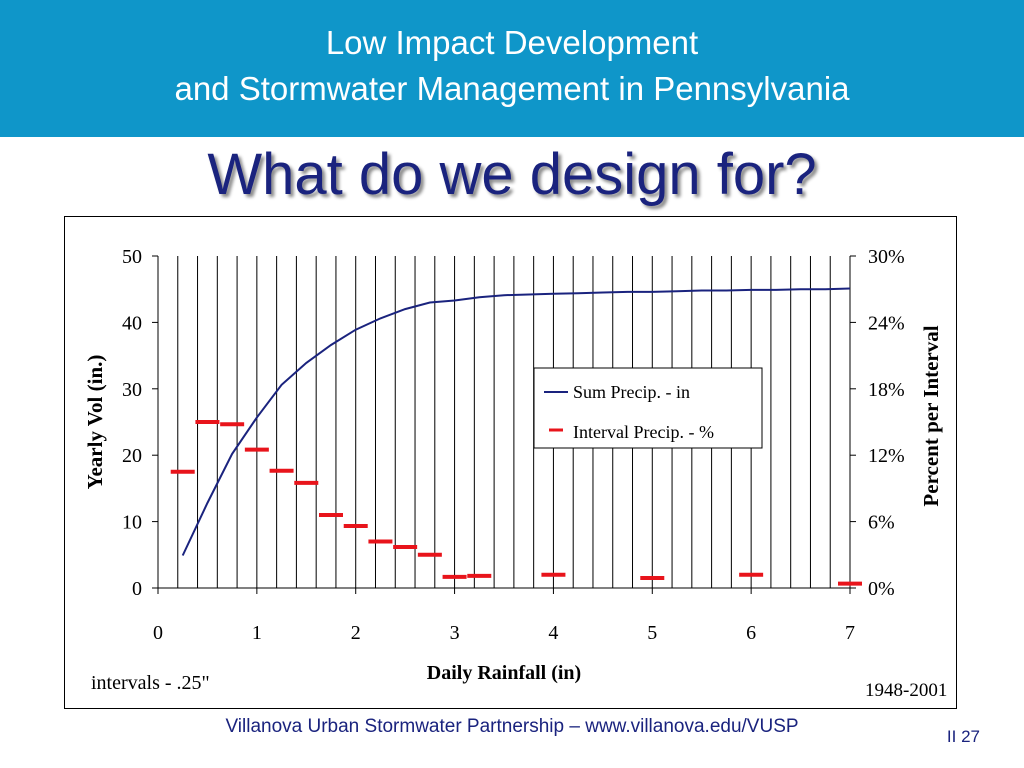 This screenshot has width=1024, height=768. I want to click on x-tick-label: 4, so click(553, 633).